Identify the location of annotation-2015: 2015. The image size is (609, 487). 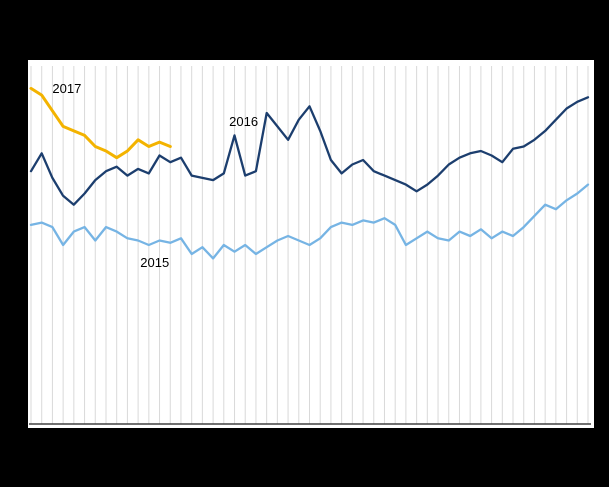
(155, 263).